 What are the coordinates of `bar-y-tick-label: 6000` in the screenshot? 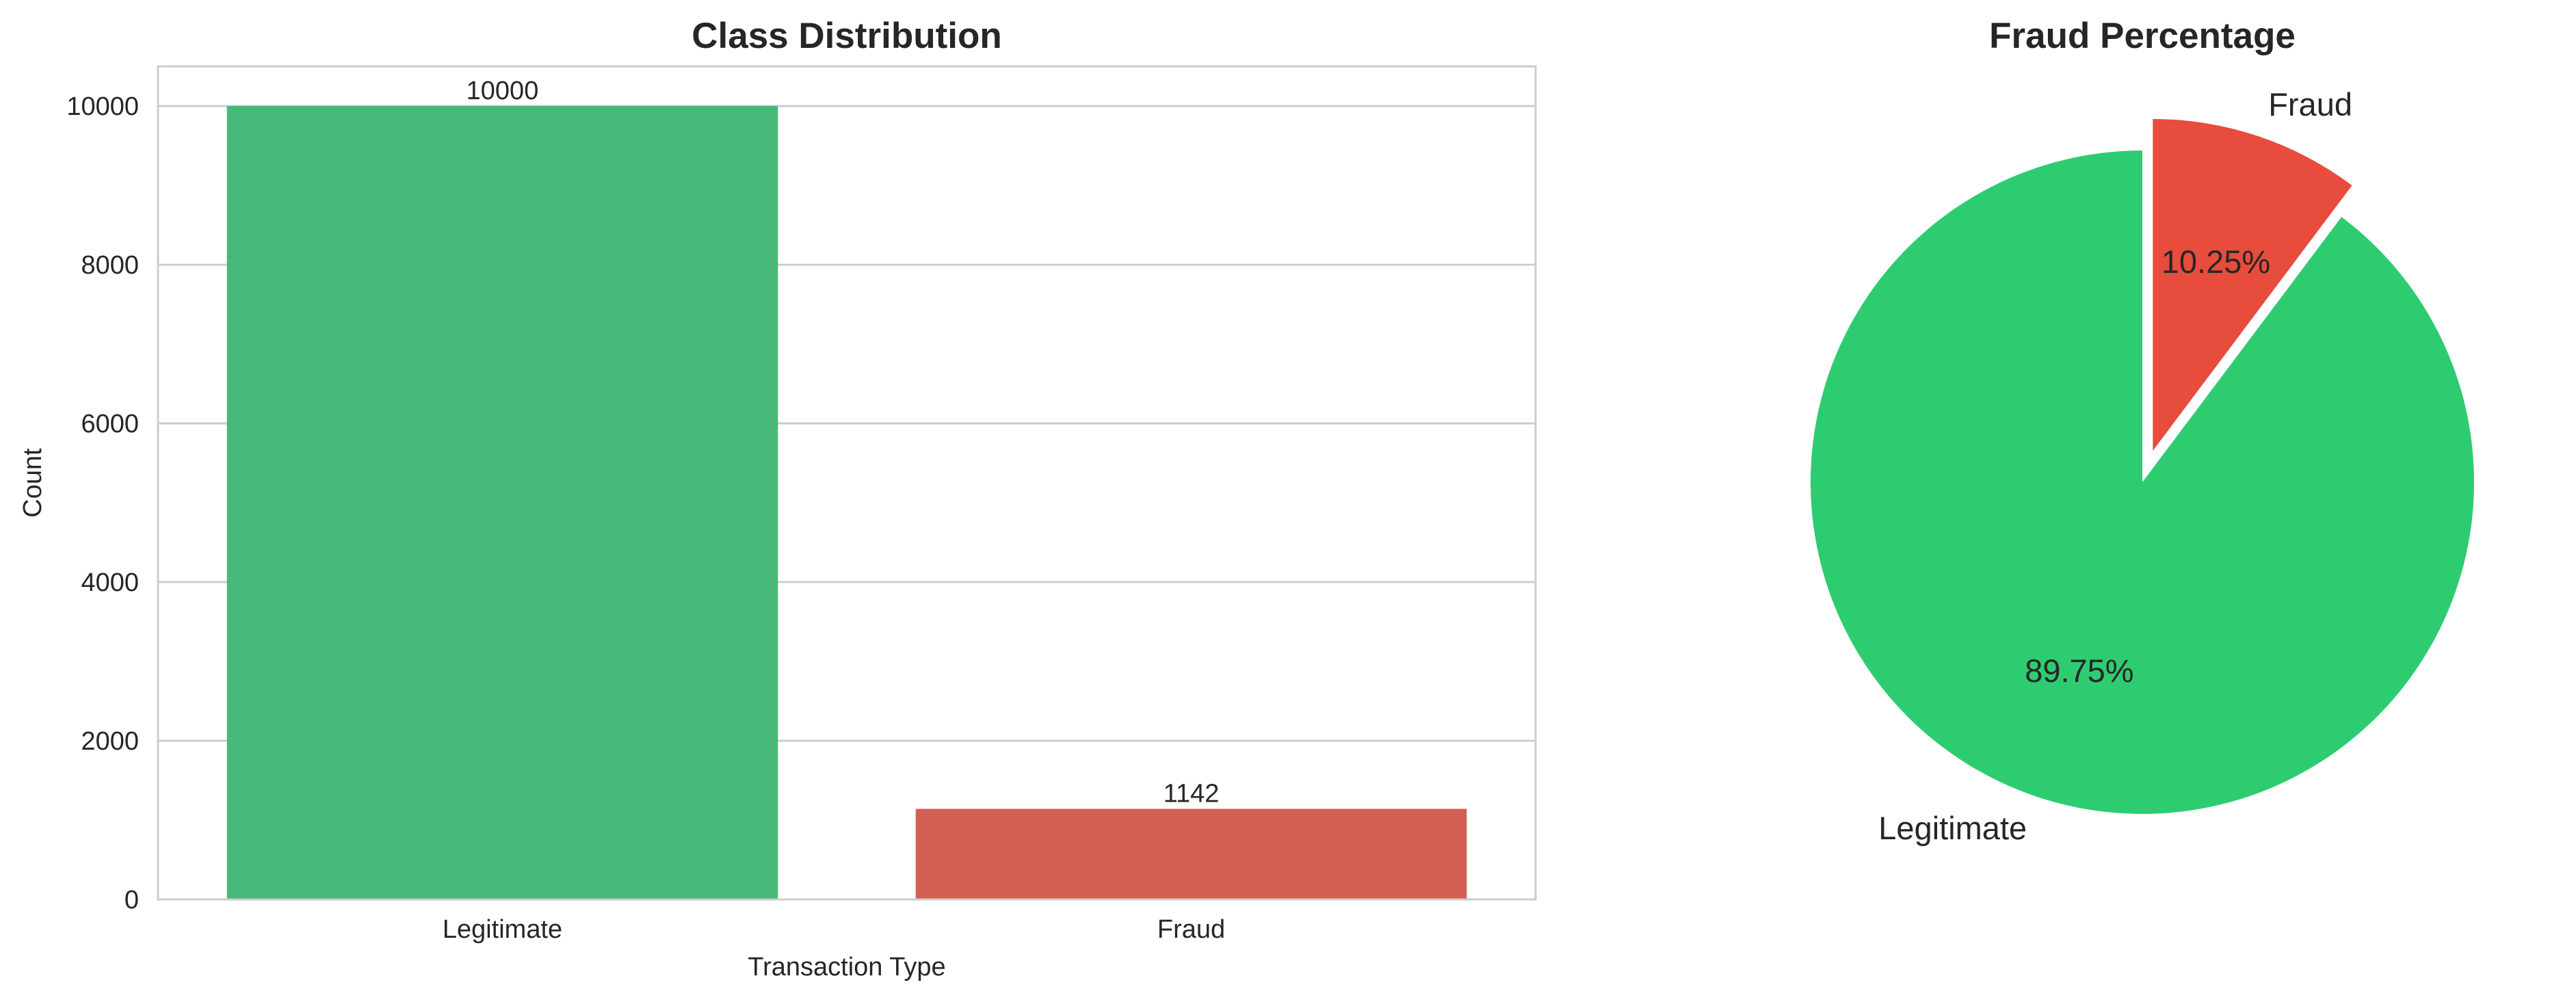 It's located at (110, 424).